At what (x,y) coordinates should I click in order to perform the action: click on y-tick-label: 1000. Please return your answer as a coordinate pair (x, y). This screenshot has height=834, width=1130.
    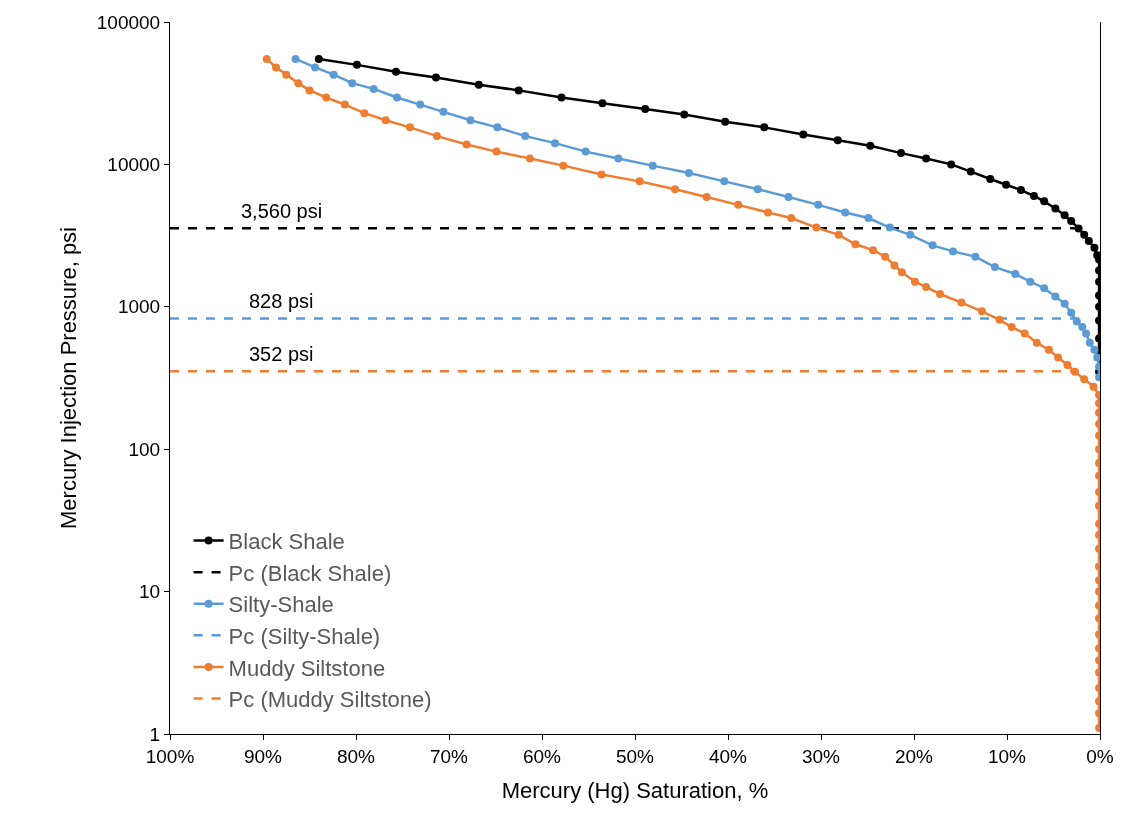
    Looking at the image, I should click on (139, 307).